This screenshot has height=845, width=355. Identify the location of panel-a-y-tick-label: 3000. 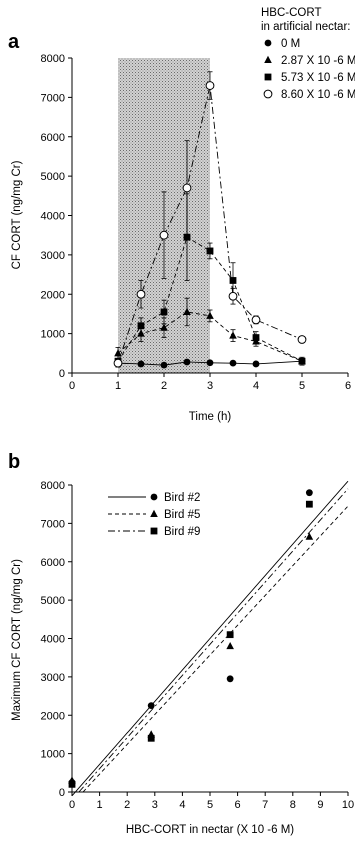
(53, 256).